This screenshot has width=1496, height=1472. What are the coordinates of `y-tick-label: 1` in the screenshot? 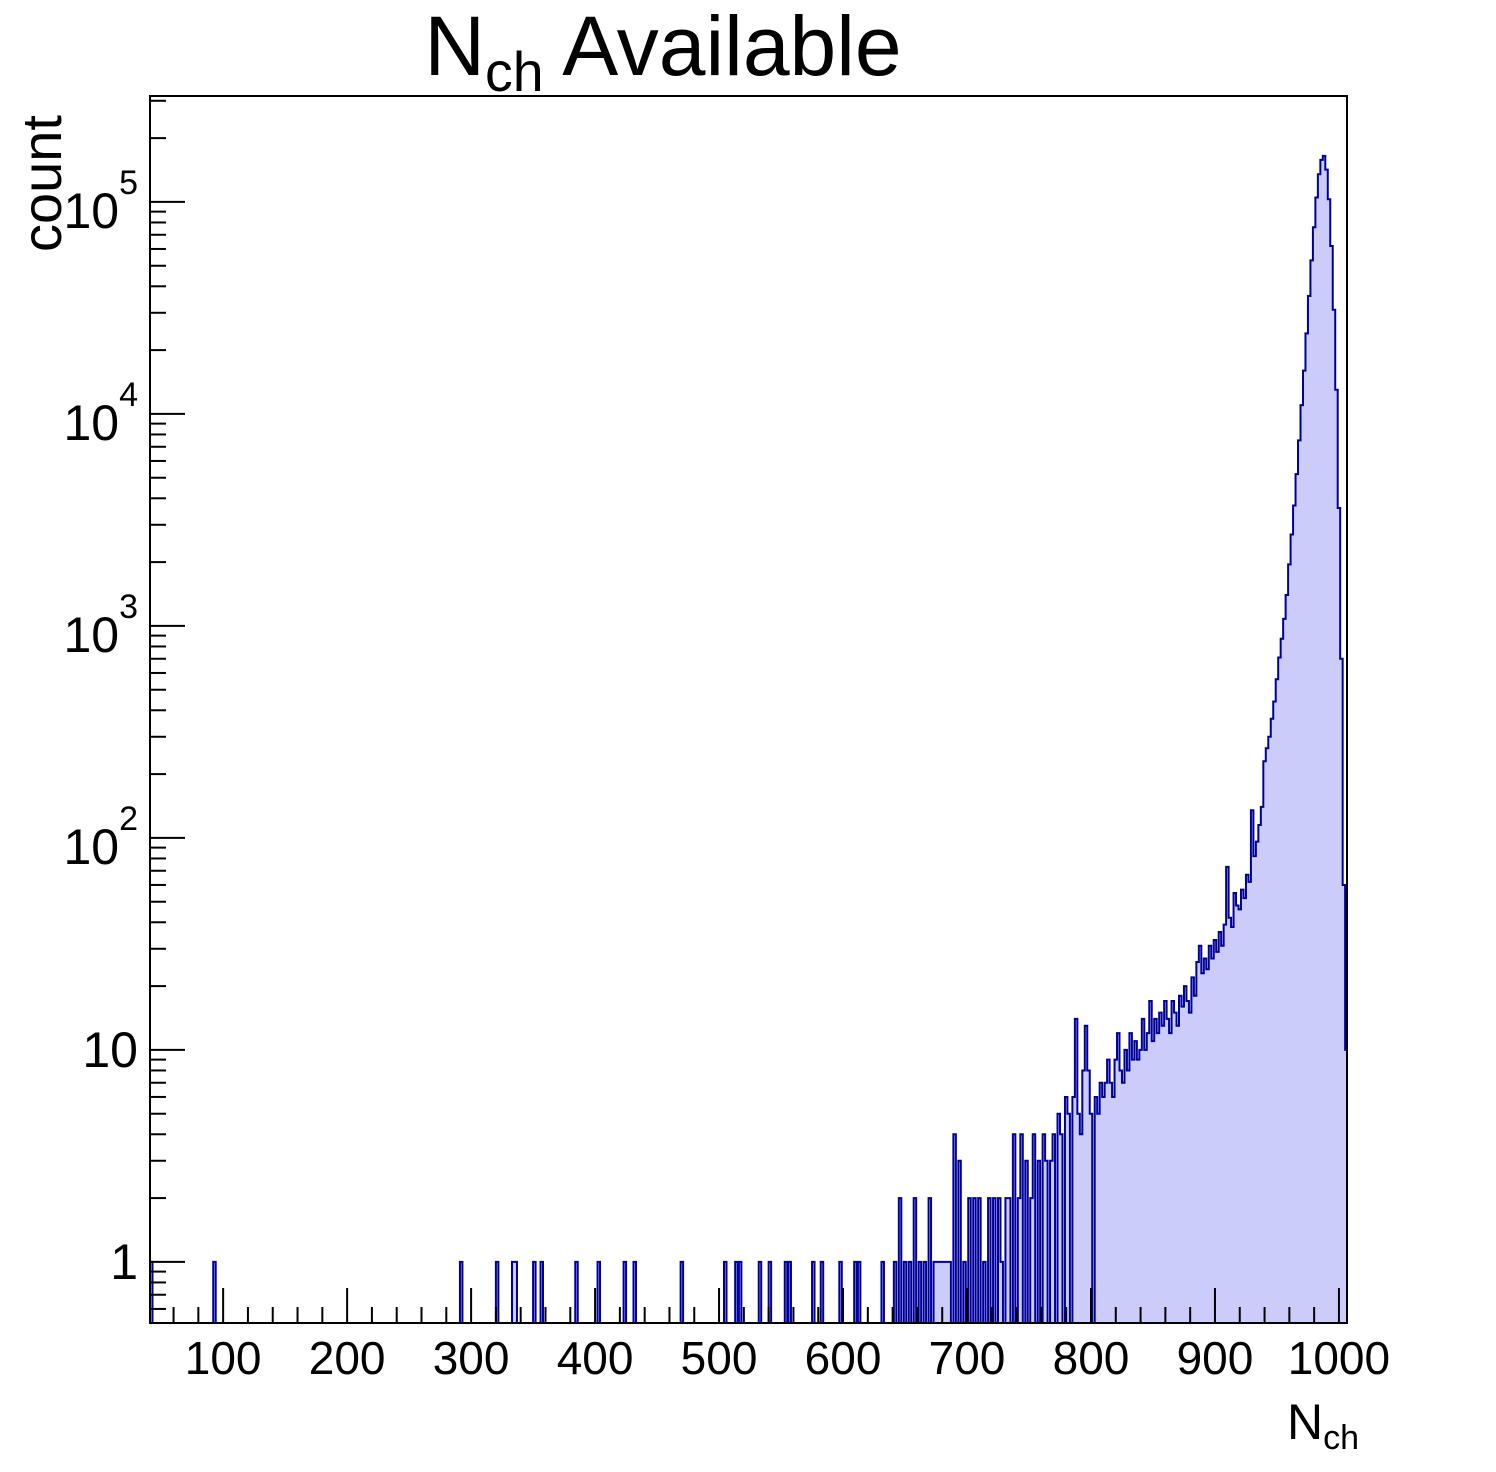 It's located at (124, 1262).